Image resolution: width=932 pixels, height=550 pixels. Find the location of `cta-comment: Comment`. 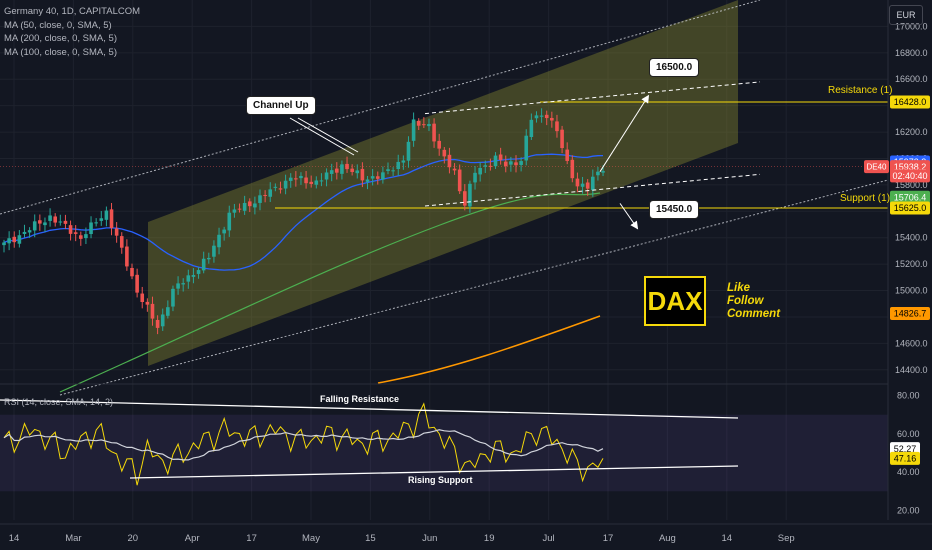

cta-comment: Comment is located at coordinates (754, 314).